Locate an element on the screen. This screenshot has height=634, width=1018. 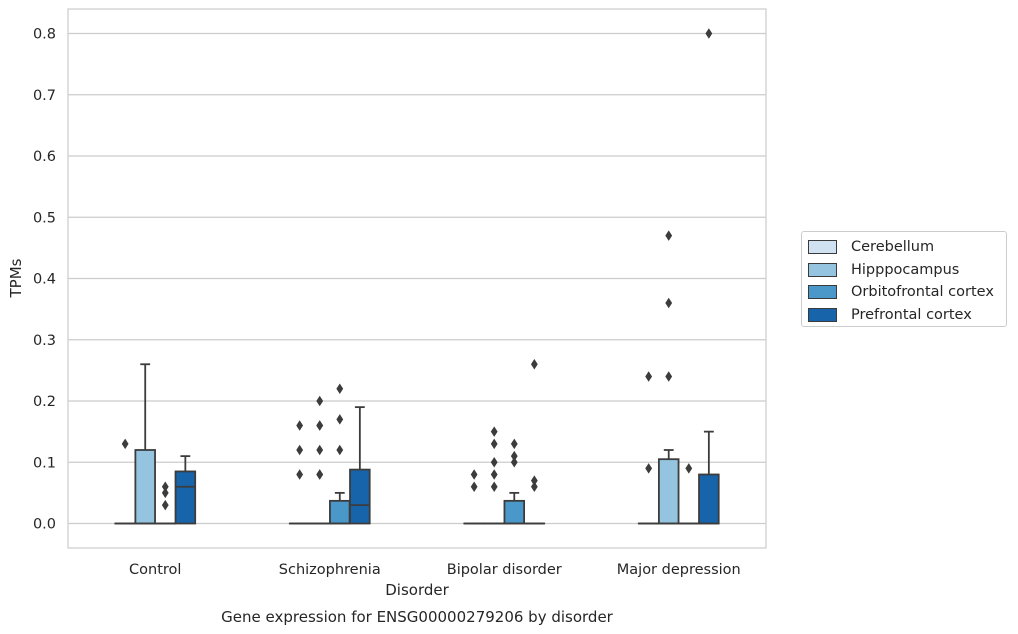
x-tick-label: Control is located at coordinates (155, 570).